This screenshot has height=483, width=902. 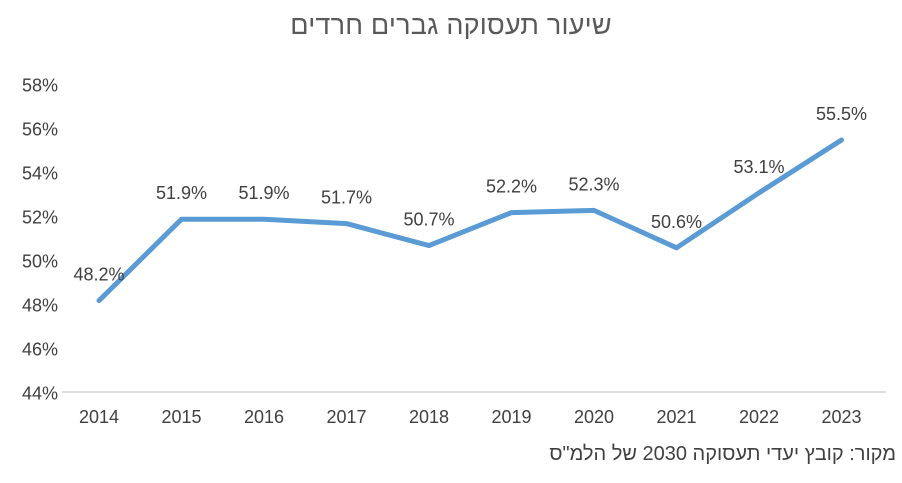 I want to click on y-axis-tick-label: 52%, so click(x=40, y=217).